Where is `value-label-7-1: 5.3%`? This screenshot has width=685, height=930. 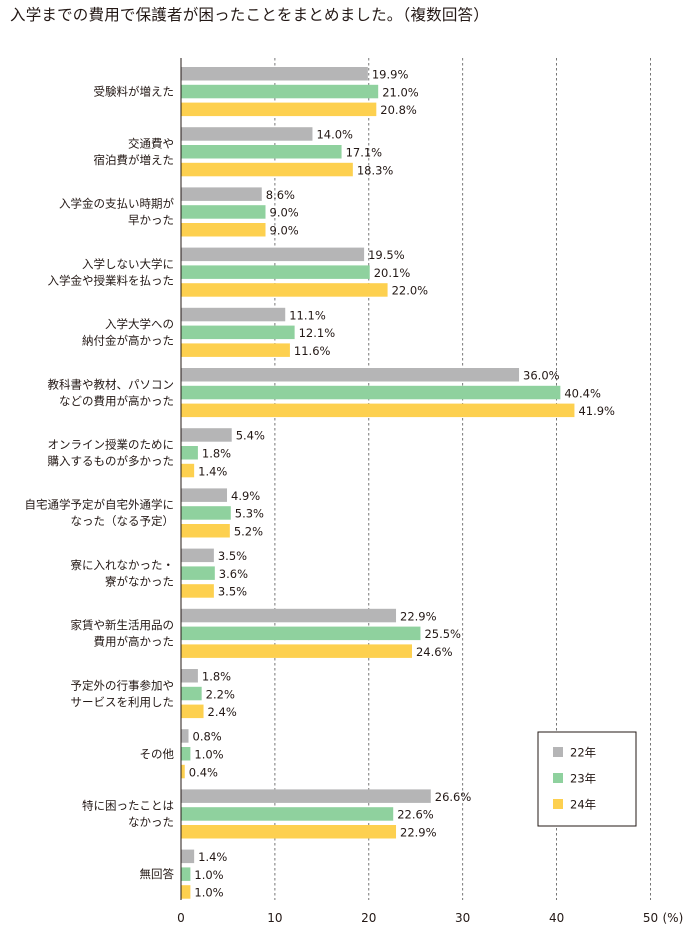
value-label-7-1: 5.3% is located at coordinates (249, 514).